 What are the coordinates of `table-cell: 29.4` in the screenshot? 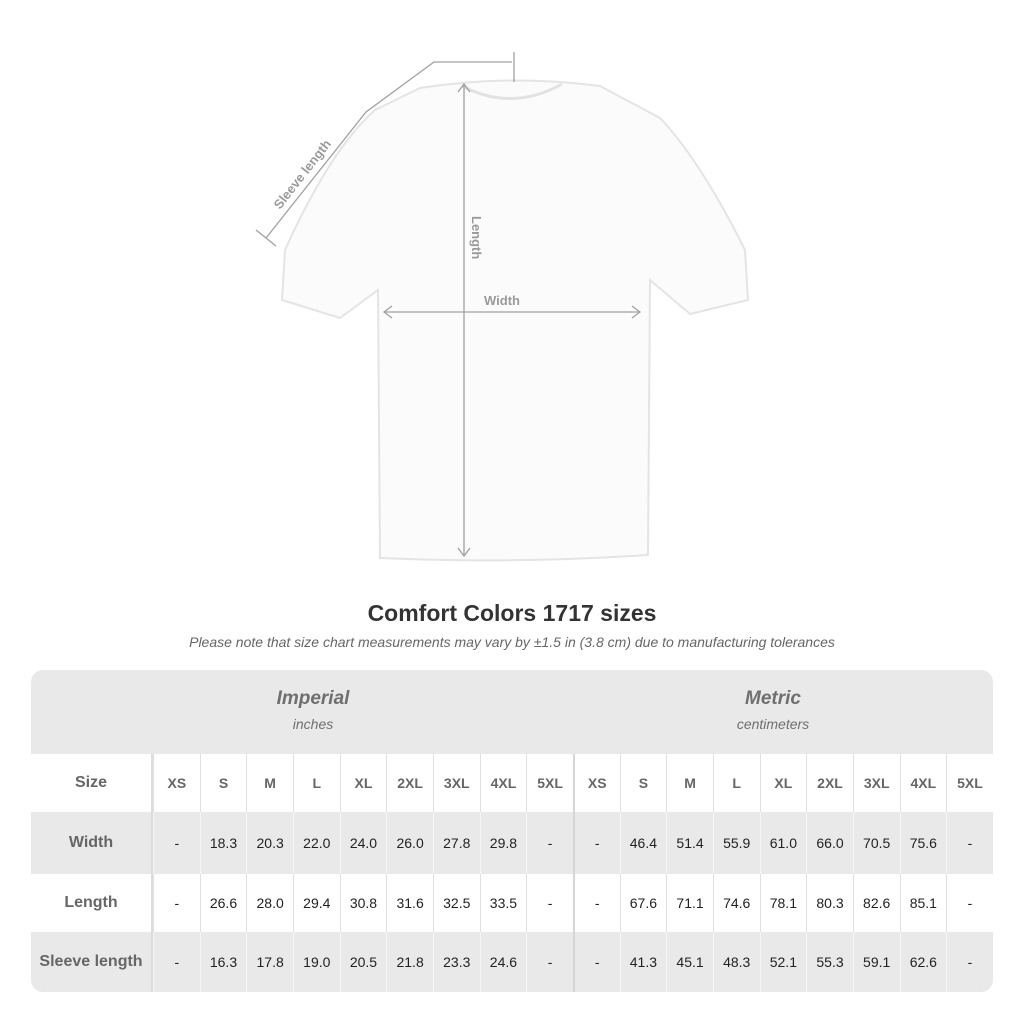 It's located at (316, 903).